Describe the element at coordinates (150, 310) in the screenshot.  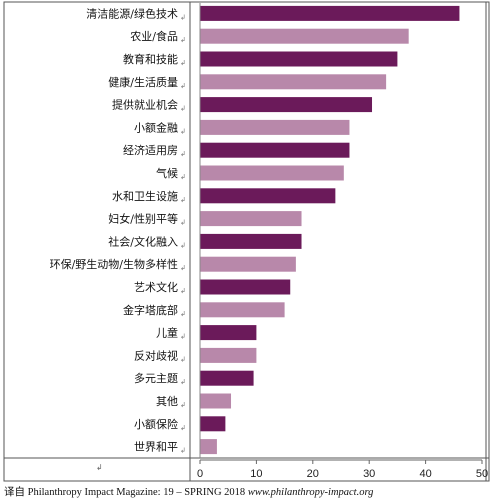
I see `category-label: 金字塔底部` at that location.